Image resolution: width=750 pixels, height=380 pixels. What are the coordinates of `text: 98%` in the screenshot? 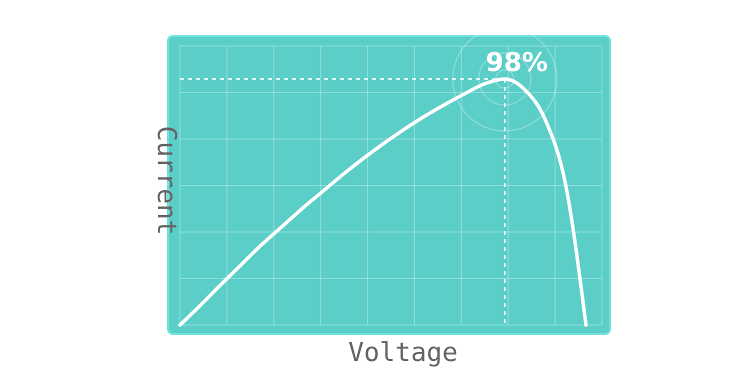 It's located at (517, 63).